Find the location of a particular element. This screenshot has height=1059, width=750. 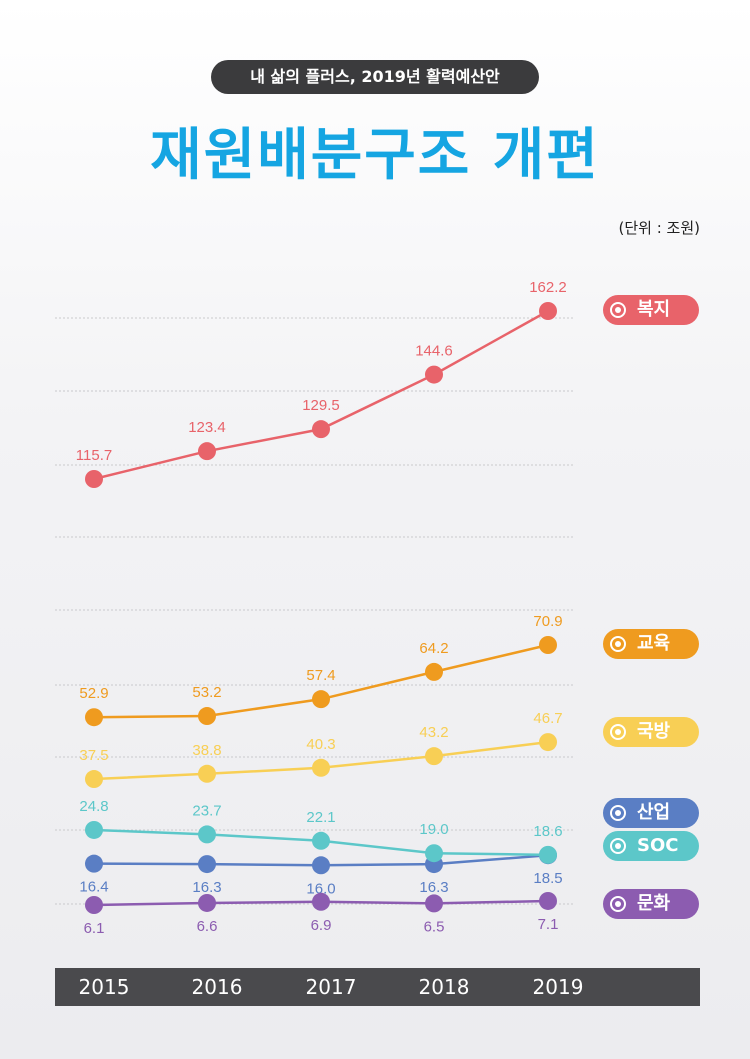

data-label: 37.5 is located at coordinates (93, 755).